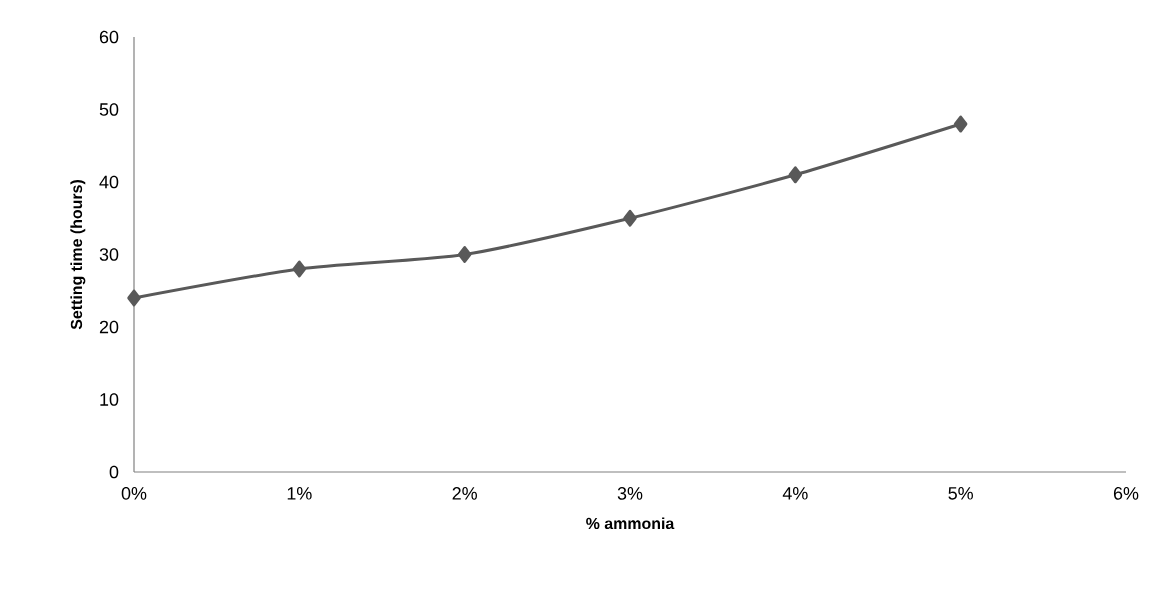 The width and height of the screenshot is (1164, 590). What do you see at coordinates (1126, 493) in the screenshot?
I see `x-tick-label: 6%` at bounding box center [1126, 493].